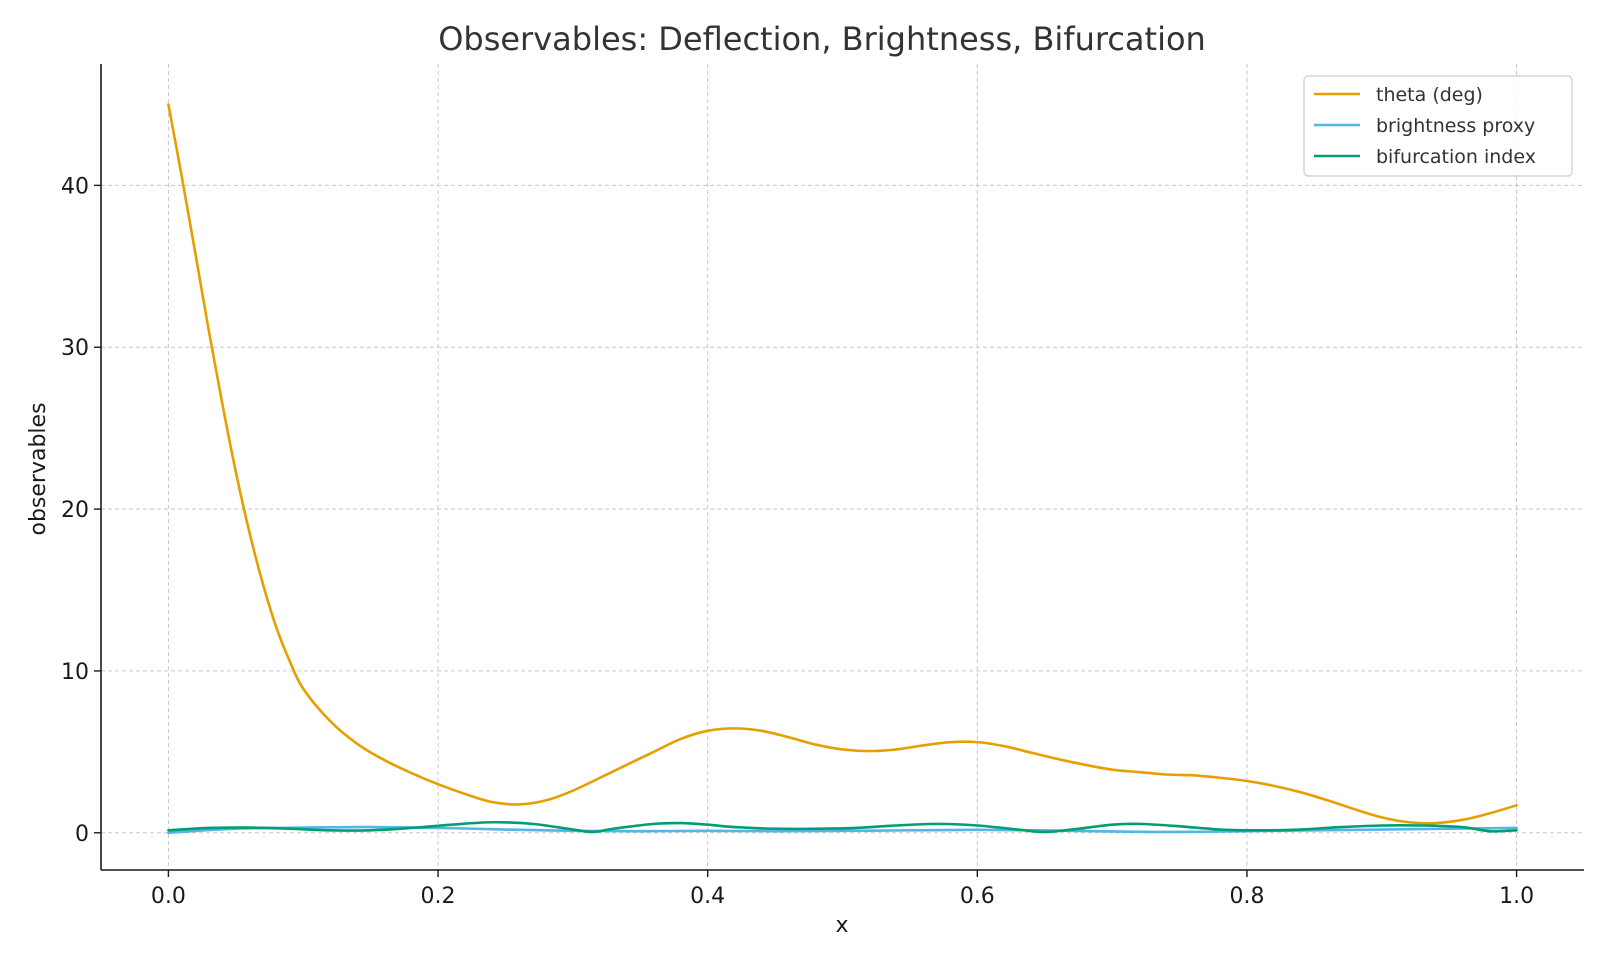 This screenshot has width=1600, height=960. What do you see at coordinates (168, 896) in the screenshot?
I see `x-tick-label: 0.0` at bounding box center [168, 896].